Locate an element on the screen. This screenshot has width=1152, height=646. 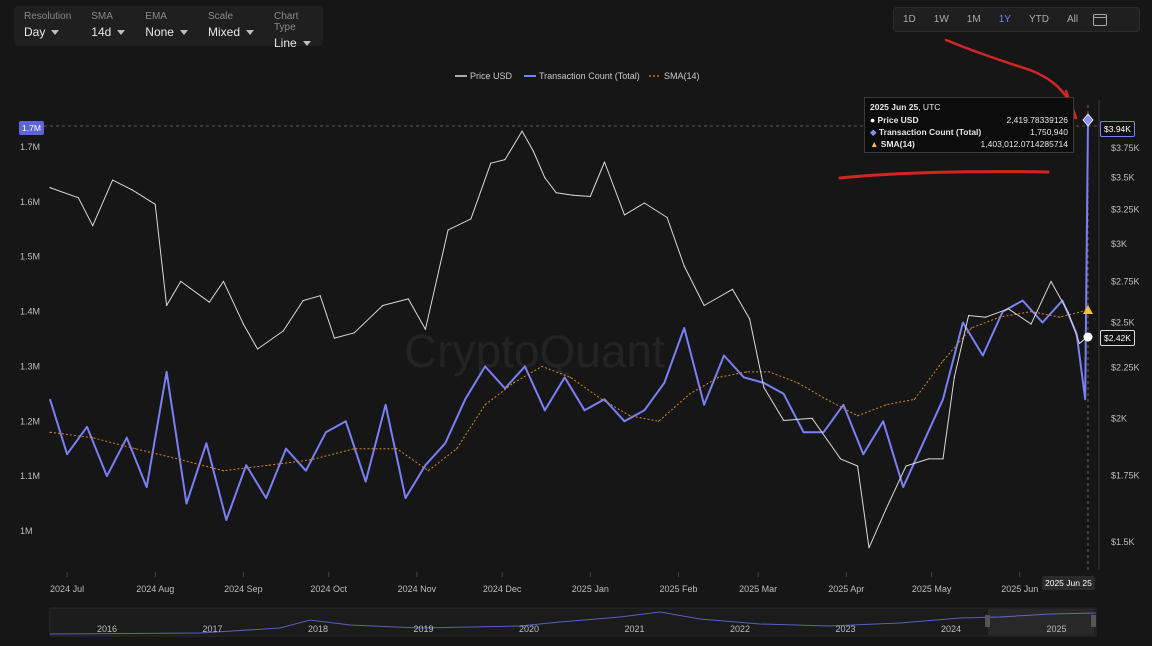
range-1m-button: 1M is located at coordinates (973, 19).